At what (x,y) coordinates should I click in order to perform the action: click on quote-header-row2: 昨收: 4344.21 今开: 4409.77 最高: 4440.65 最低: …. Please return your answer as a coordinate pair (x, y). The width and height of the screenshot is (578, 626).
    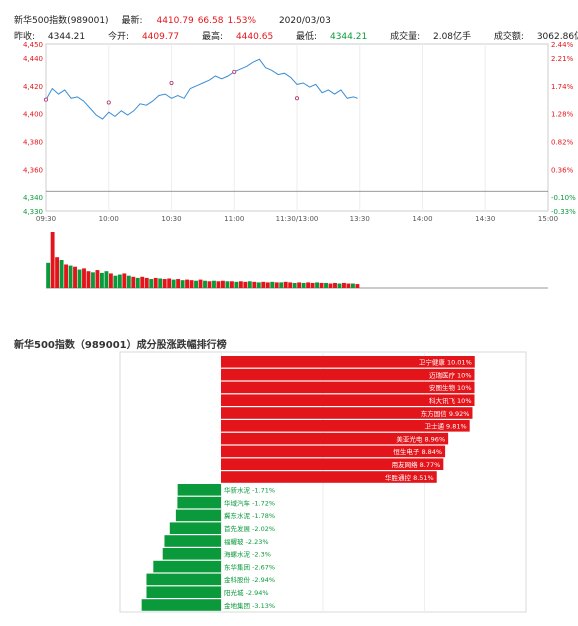
    Looking at the image, I should click on (296, 35).